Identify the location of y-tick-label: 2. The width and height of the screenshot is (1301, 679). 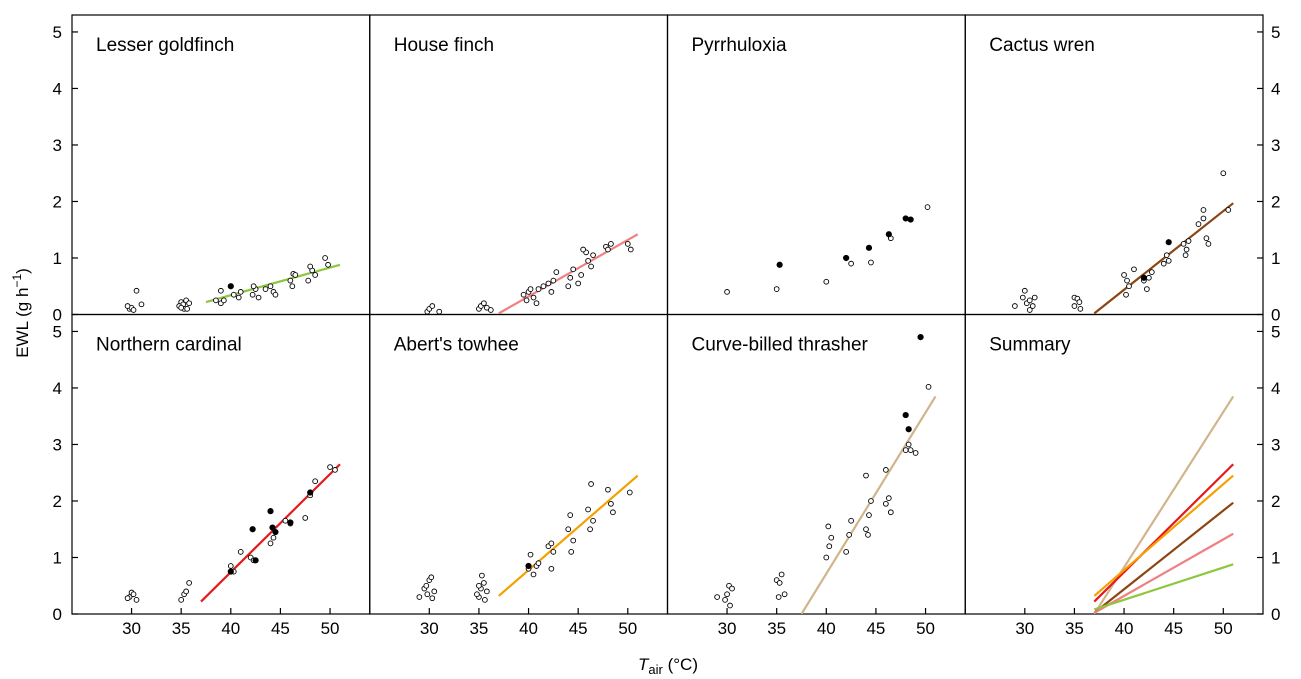
(57, 501).